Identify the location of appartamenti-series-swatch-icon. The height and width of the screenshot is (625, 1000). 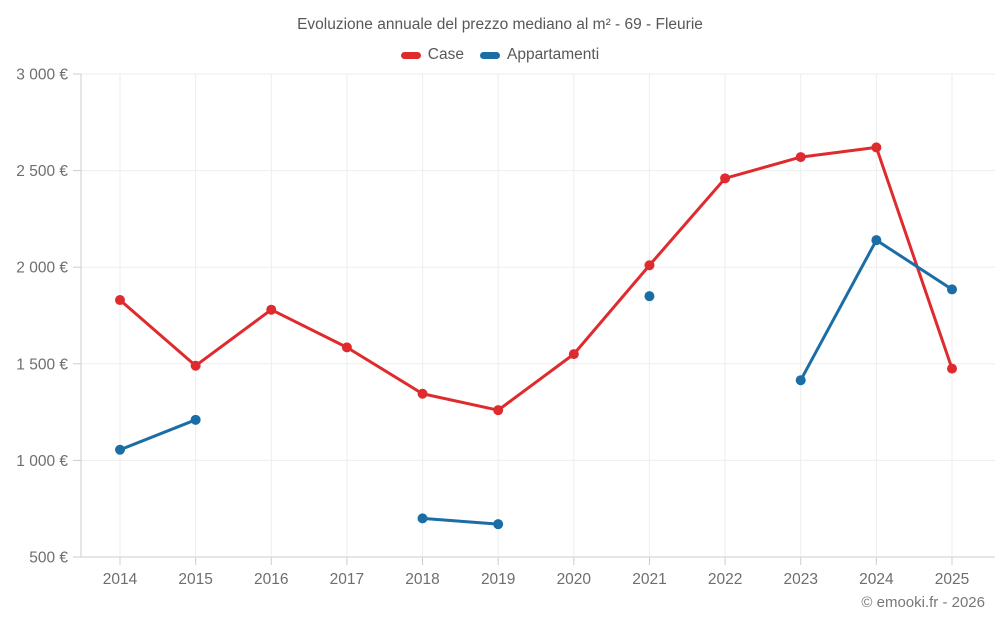
(489, 55).